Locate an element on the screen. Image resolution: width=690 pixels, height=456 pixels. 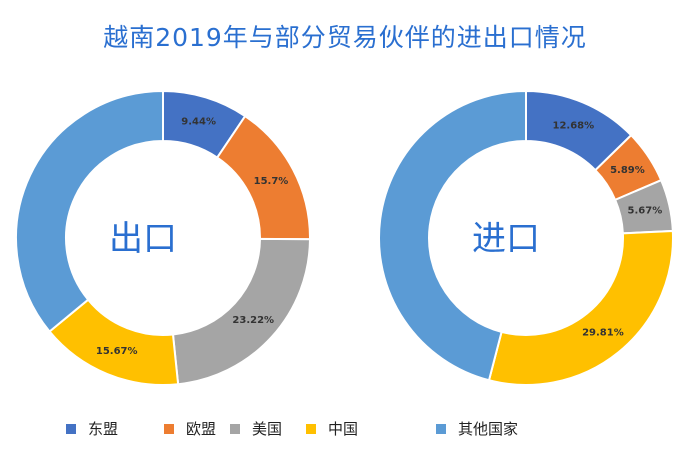
legend-item-china: 中国 is located at coordinates (332, 428).